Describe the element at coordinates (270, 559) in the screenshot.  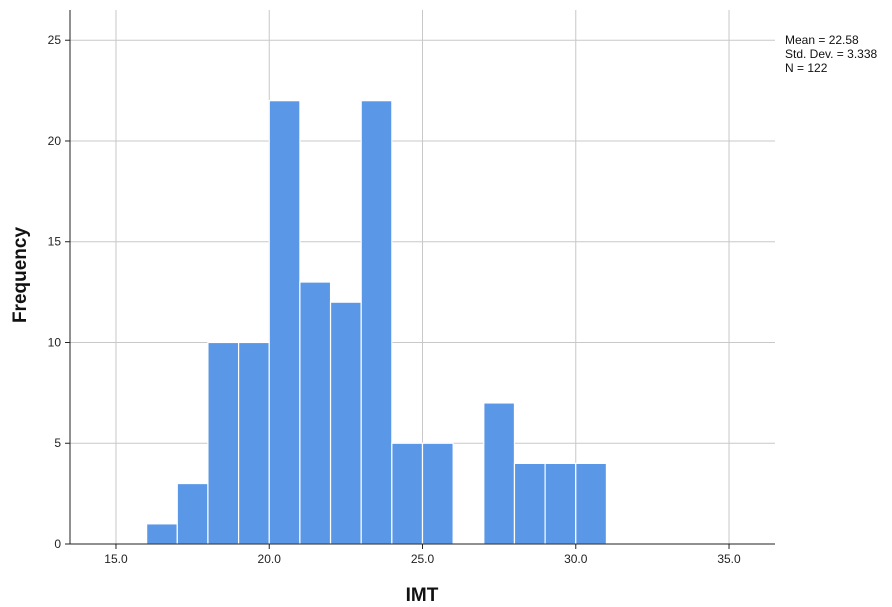
I see `x-tick-label: 20.0` at that location.